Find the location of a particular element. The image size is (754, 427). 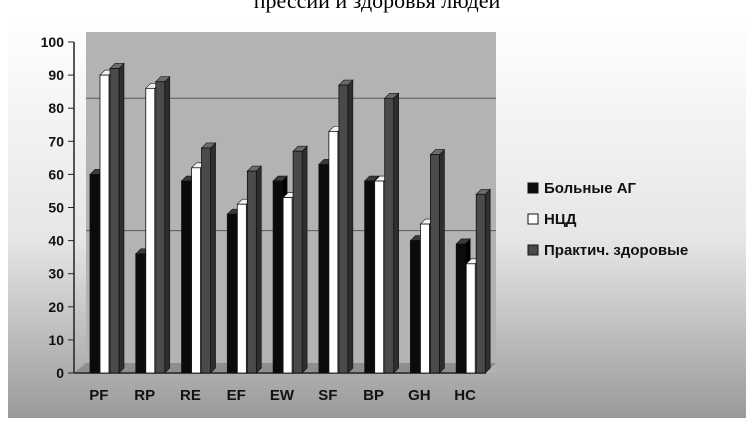

x-tick-label: EW is located at coordinates (282, 395).